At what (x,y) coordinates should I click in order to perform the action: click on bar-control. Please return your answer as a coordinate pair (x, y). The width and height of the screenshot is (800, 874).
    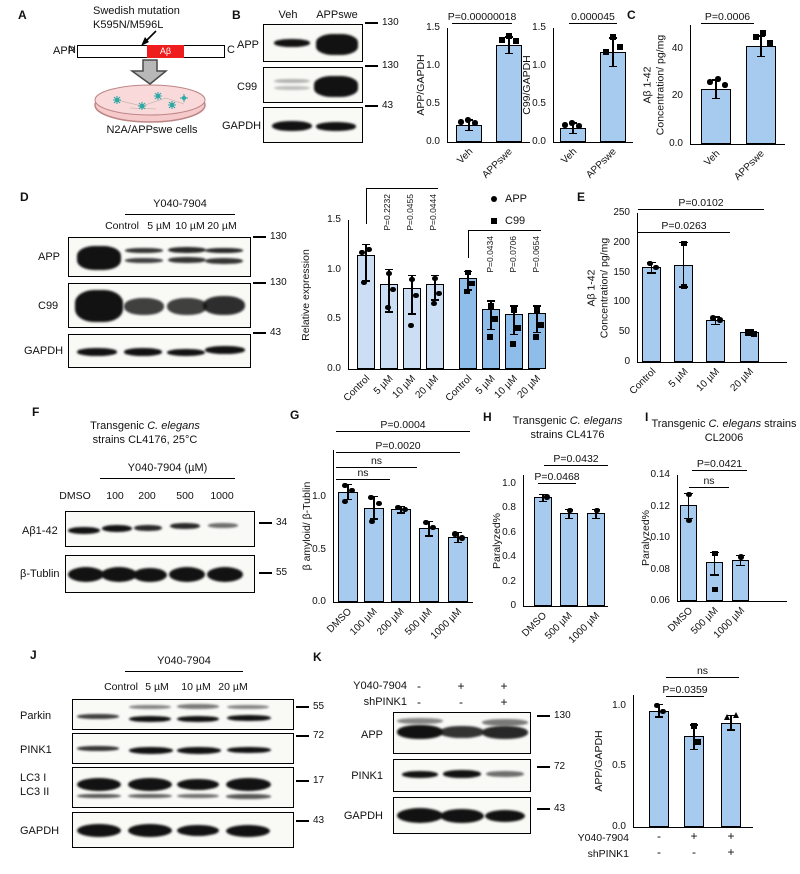
    Looking at the image, I should click on (651, 311).